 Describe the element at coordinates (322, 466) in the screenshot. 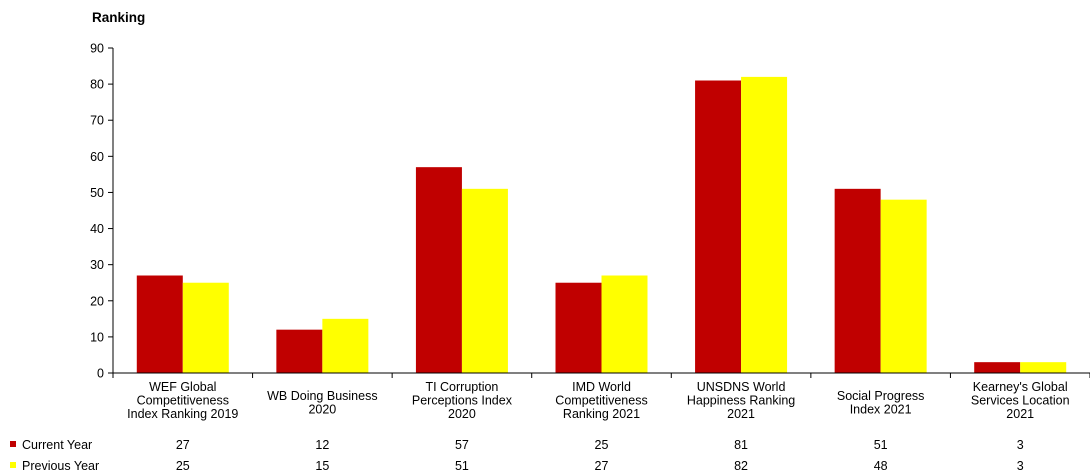

I see `table-value: 15` at that location.